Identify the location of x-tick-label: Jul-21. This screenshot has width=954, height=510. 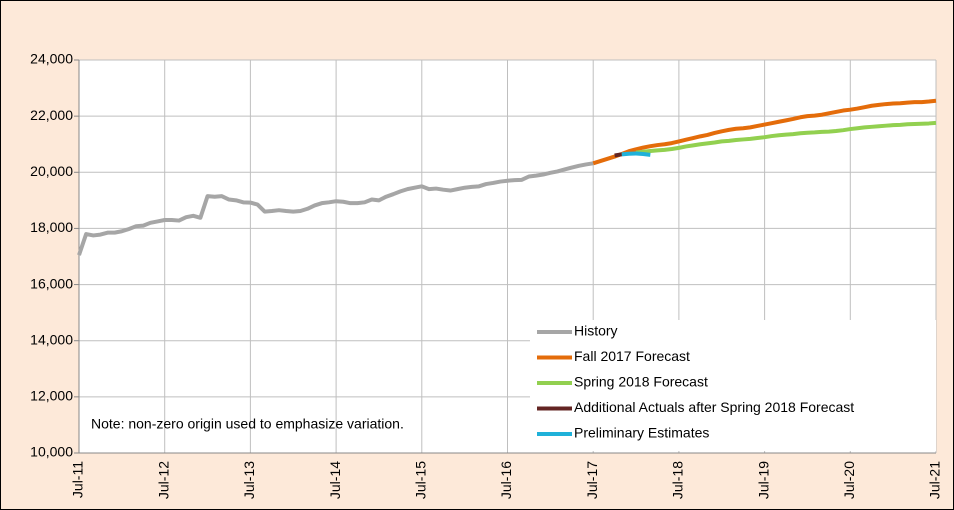
(935, 480).